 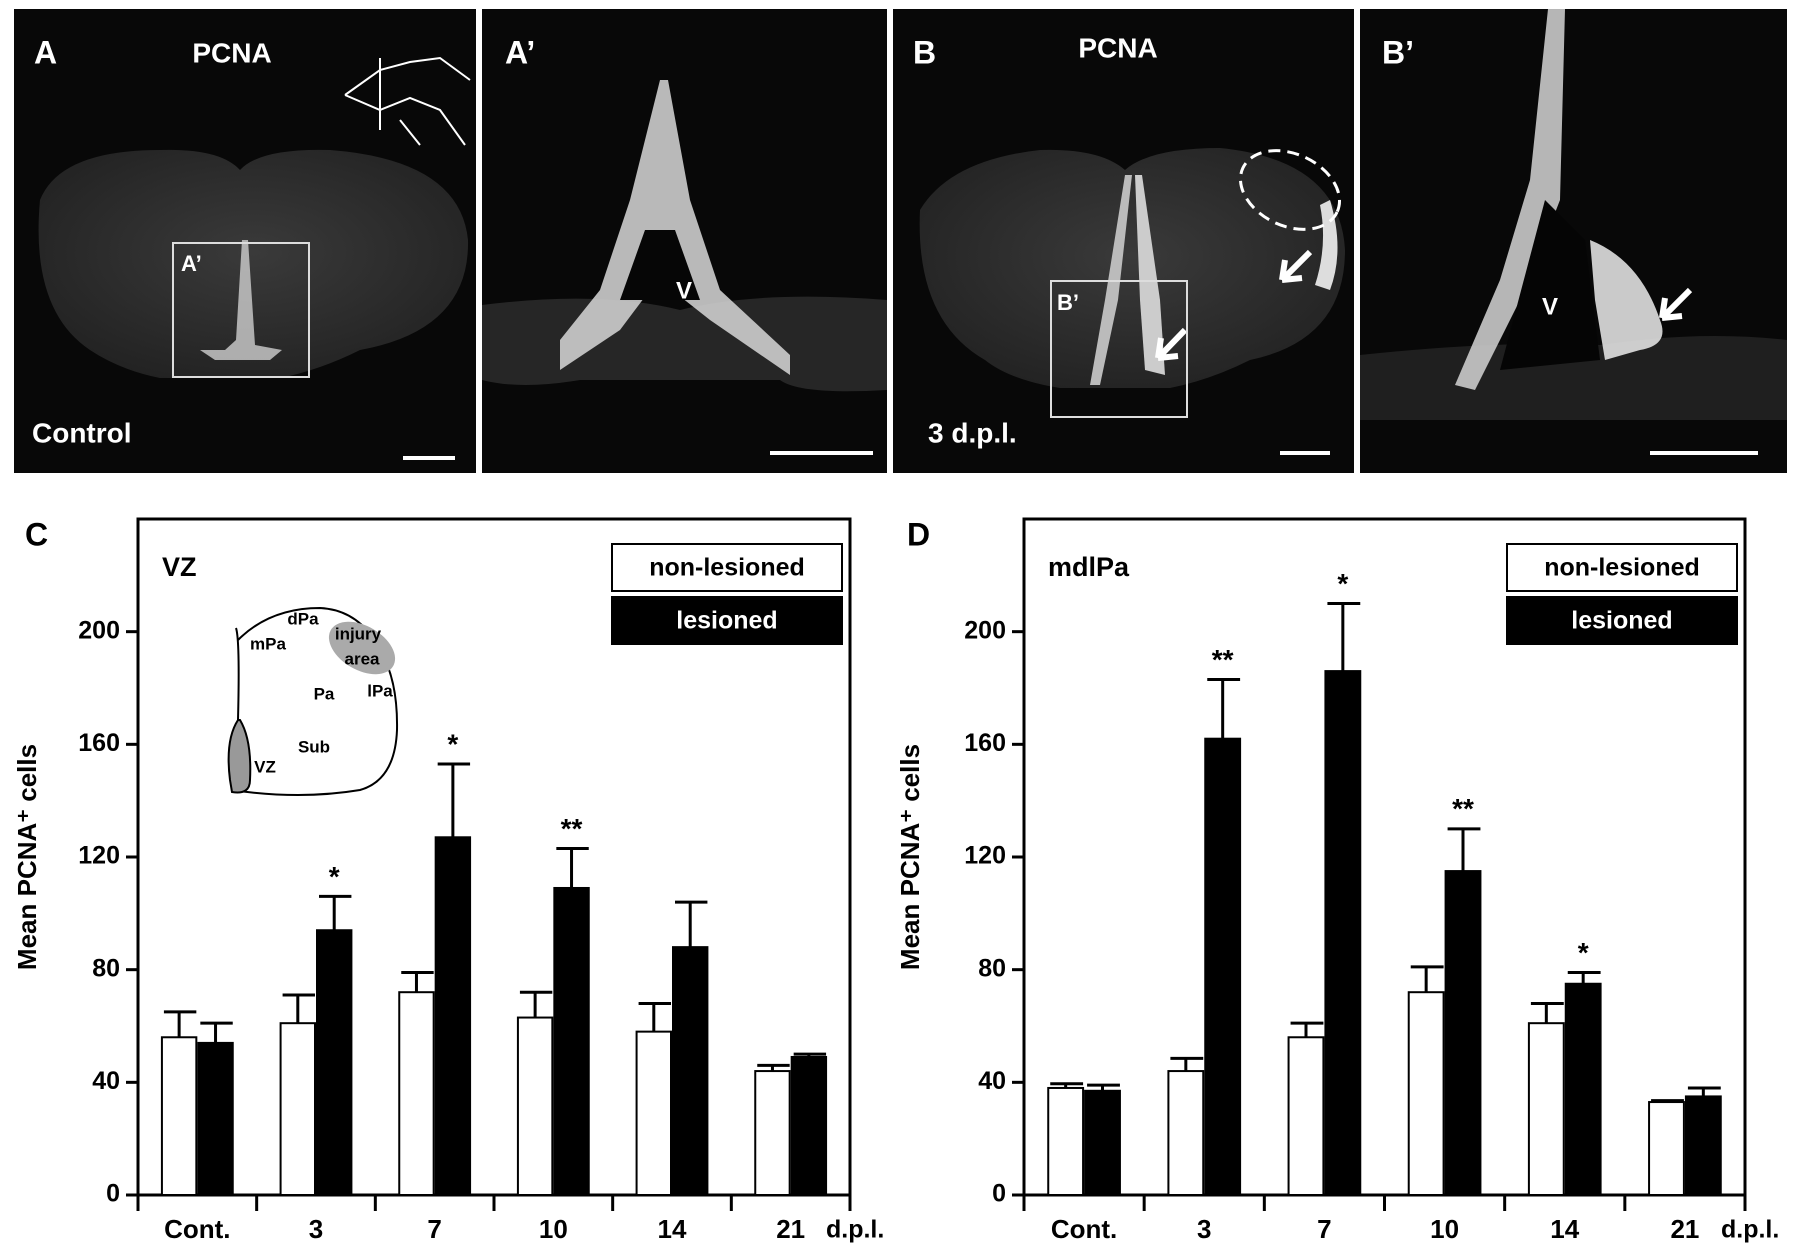 What do you see at coordinates (924, 52) in the screenshot?
I see `panel-letter: B` at bounding box center [924, 52].